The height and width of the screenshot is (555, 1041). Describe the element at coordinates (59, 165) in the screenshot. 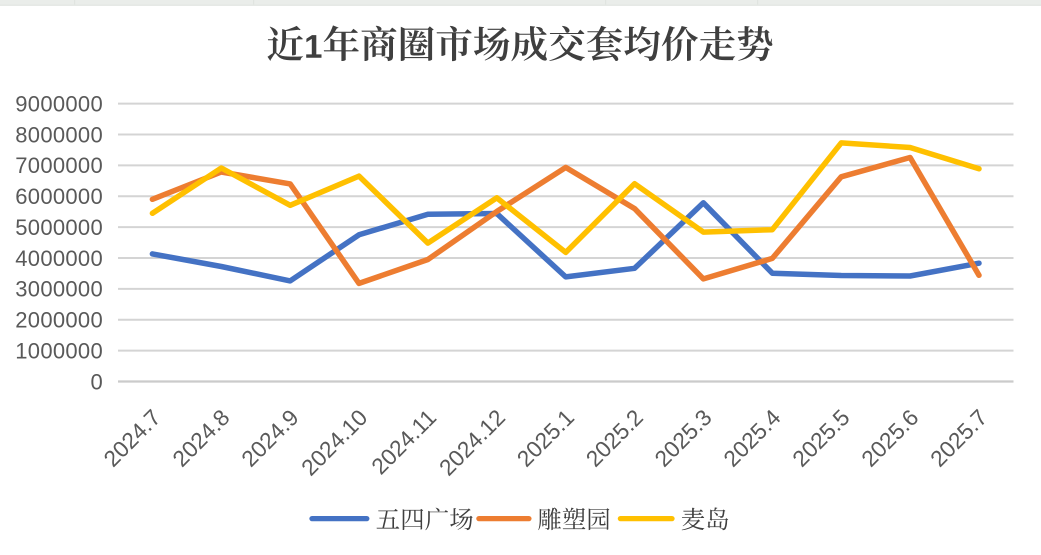

I see `svg-text: 7000000` at that location.